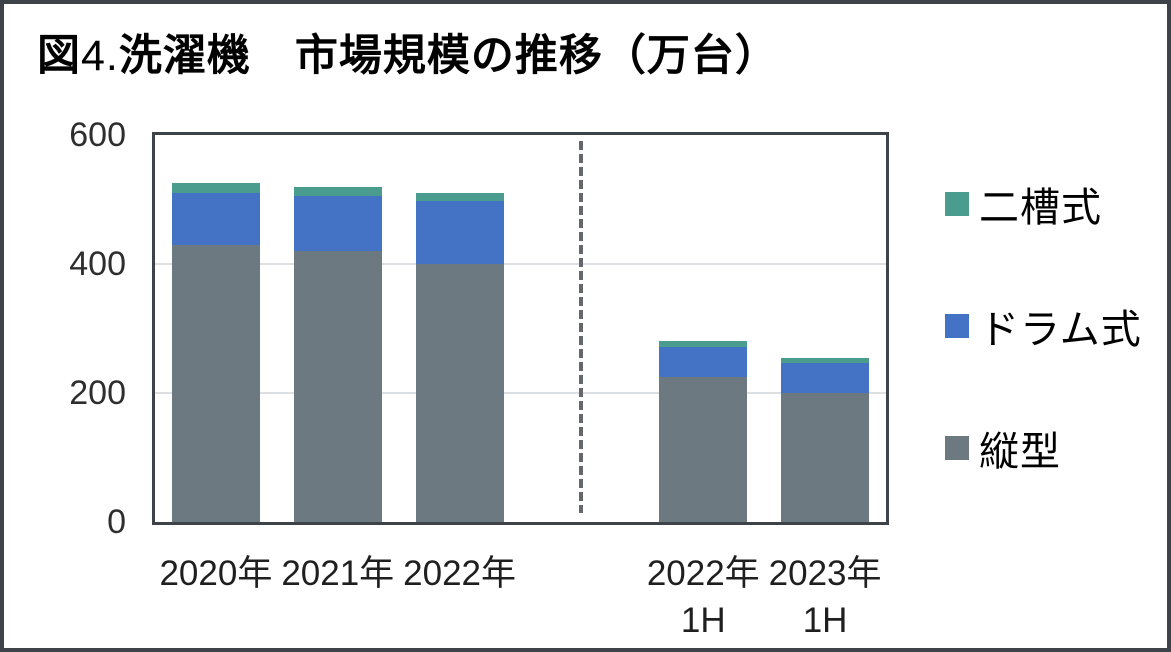  What do you see at coordinates (825, 457) in the screenshot?
I see `bar-segment-縦型-2023年 1H` at bounding box center [825, 457].